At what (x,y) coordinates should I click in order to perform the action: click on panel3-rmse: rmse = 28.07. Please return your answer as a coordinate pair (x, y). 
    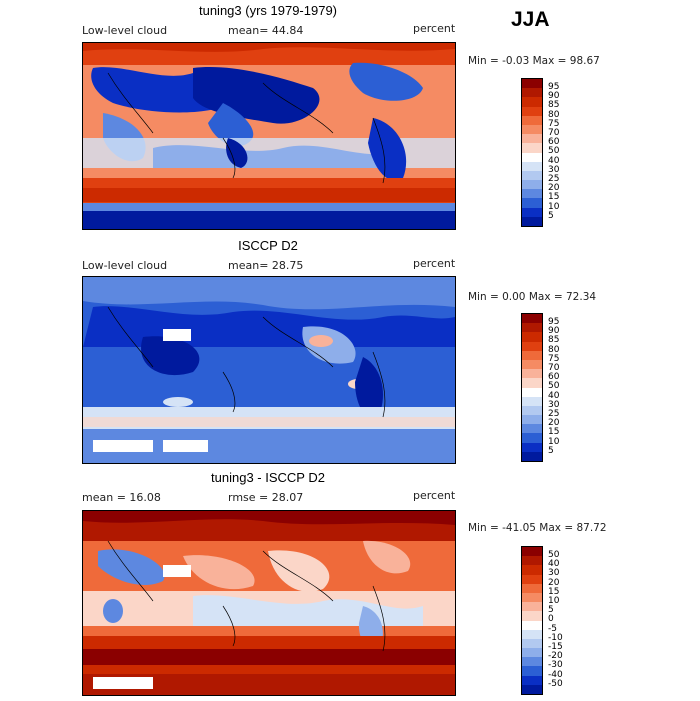
    Looking at the image, I should click on (266, 497).